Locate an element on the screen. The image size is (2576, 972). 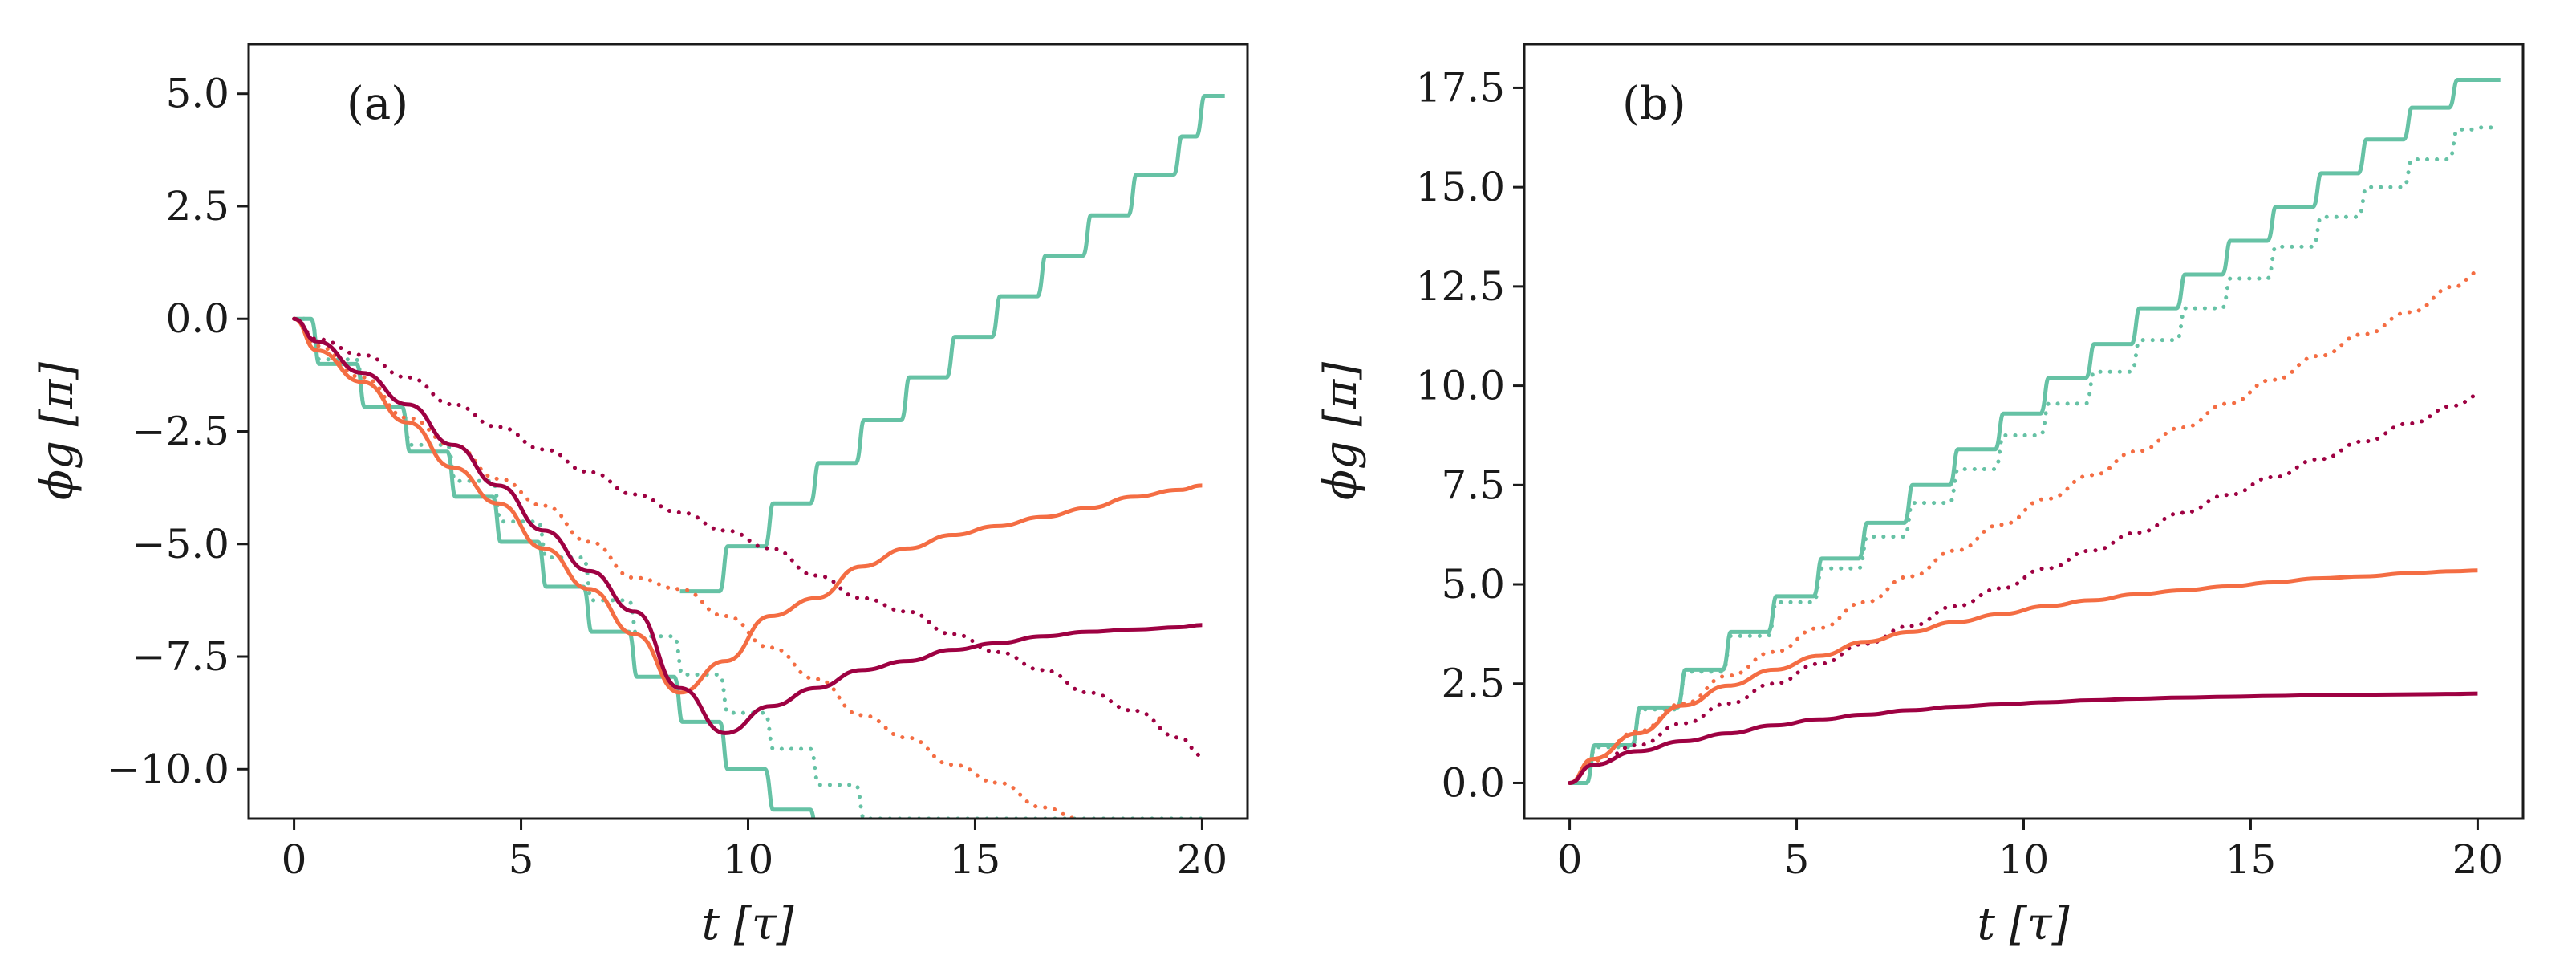
panel-a-ytick-label: 5.0 is located at coordinates (197, 94).